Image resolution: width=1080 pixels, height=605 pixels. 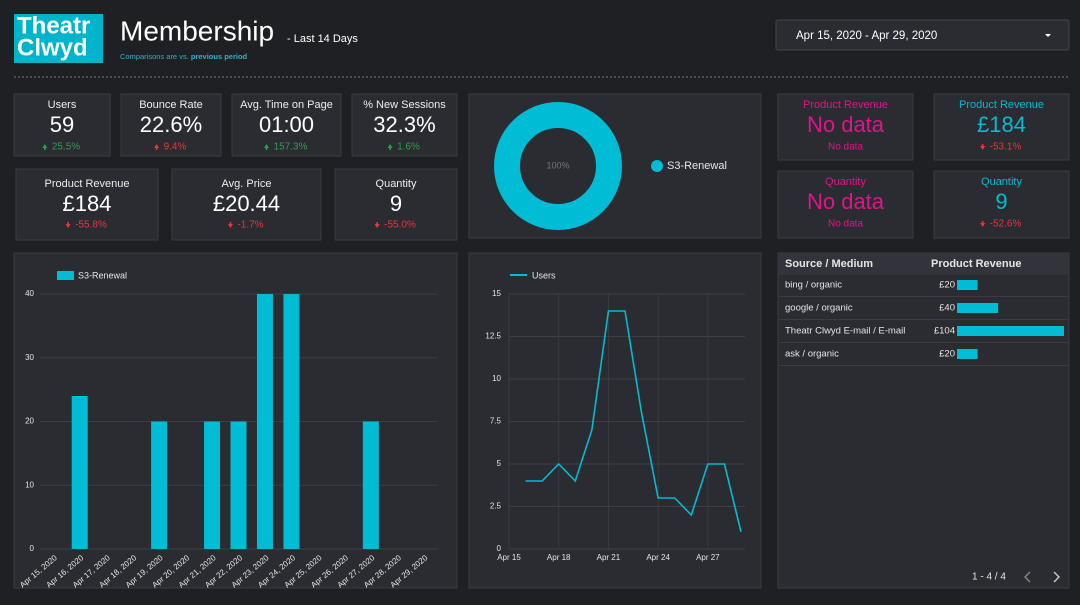 I want to click on cell-source: Theatr Clwyd E-mail / E-mail, so click(x=845, y=331).